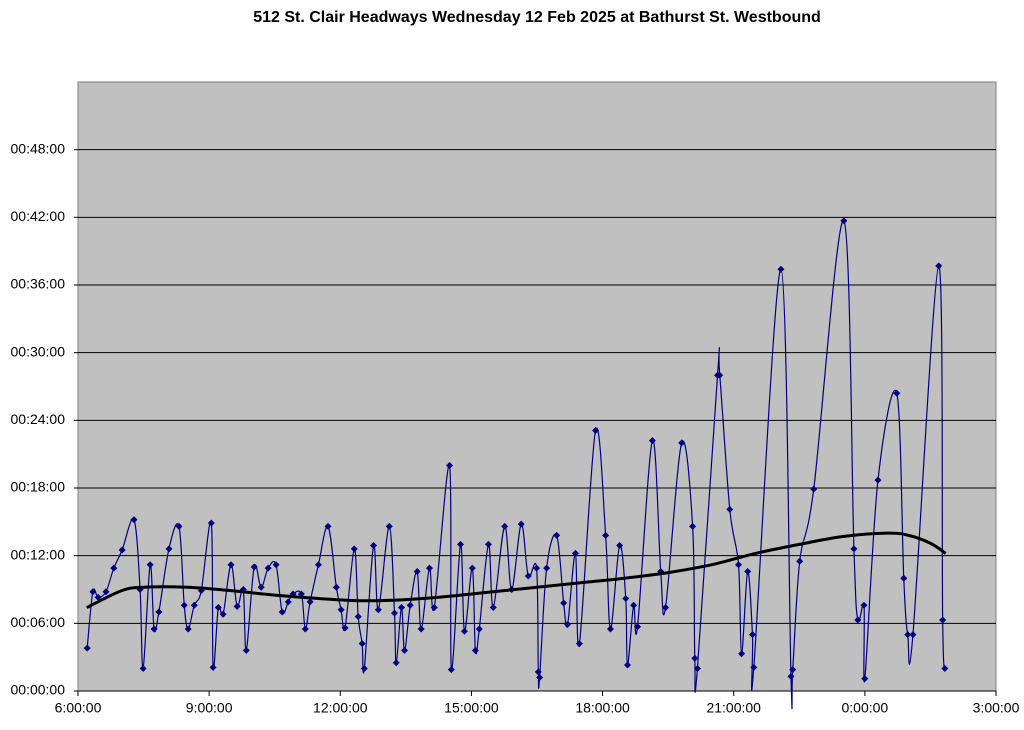 The height and width of the screenshot is (730, 1024). Describe the element at coordinates (38, 690) in the screenshot. I see `y-tick-label: 00:00:00` at that location.